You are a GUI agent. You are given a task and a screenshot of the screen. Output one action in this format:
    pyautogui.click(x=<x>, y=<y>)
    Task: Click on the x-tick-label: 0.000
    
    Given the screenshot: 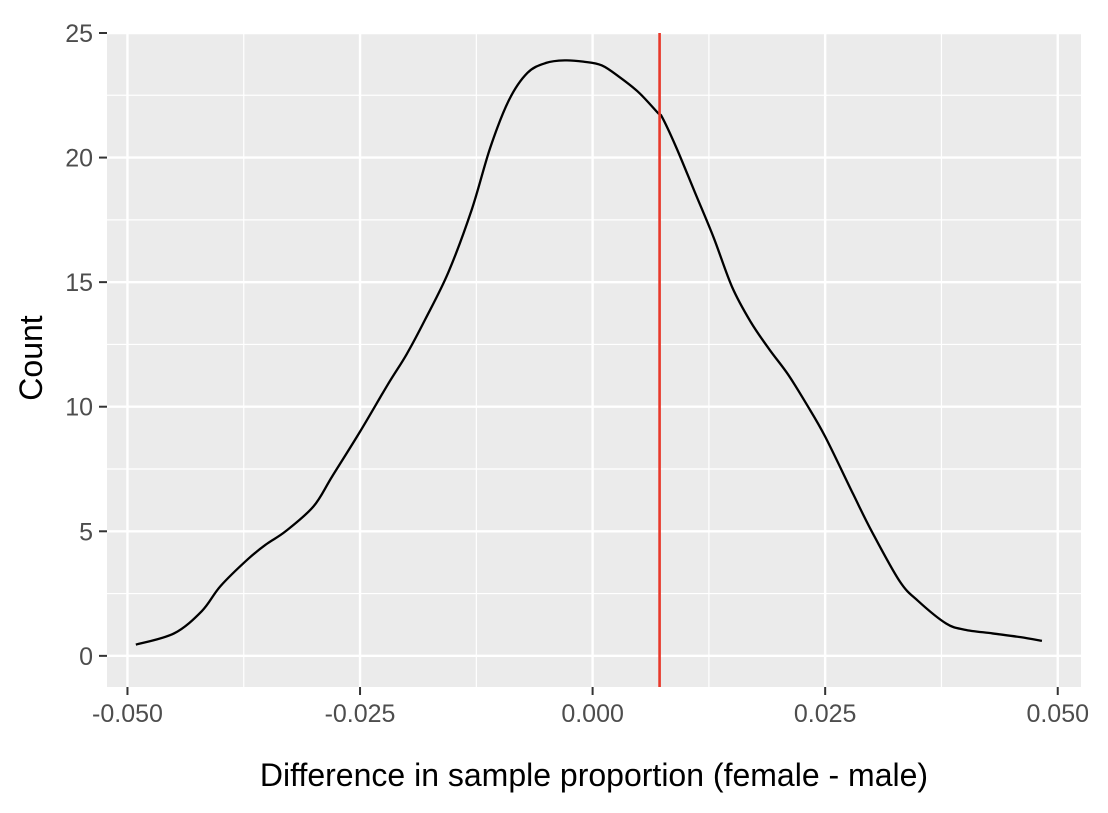 What is the action you would take?
    pyautogui.click(x=592, y=714)
    